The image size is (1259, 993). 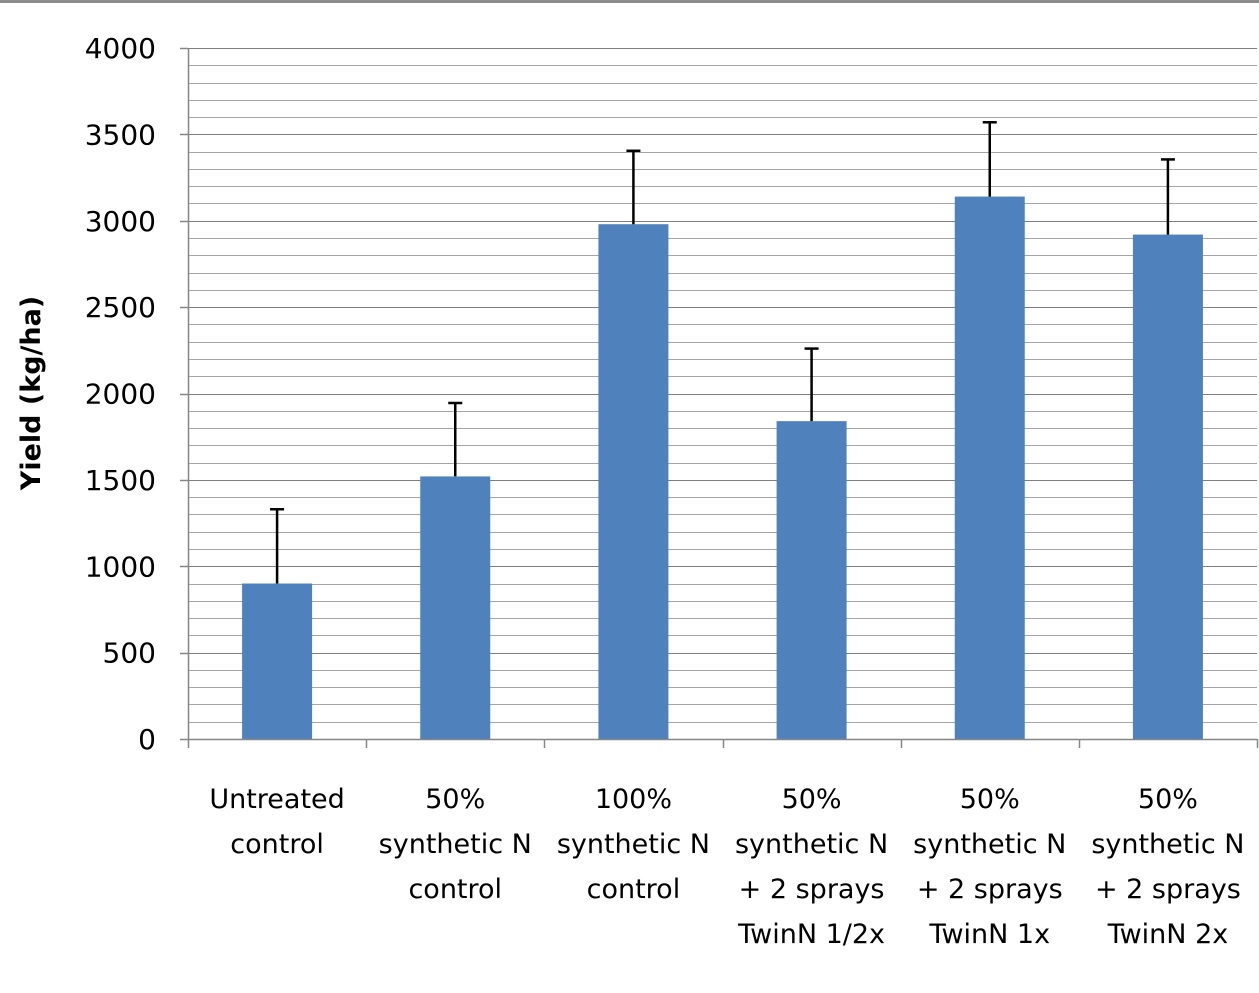 I want to click on x-category-label: TwinN 2x, so click(x=1168, y=934).